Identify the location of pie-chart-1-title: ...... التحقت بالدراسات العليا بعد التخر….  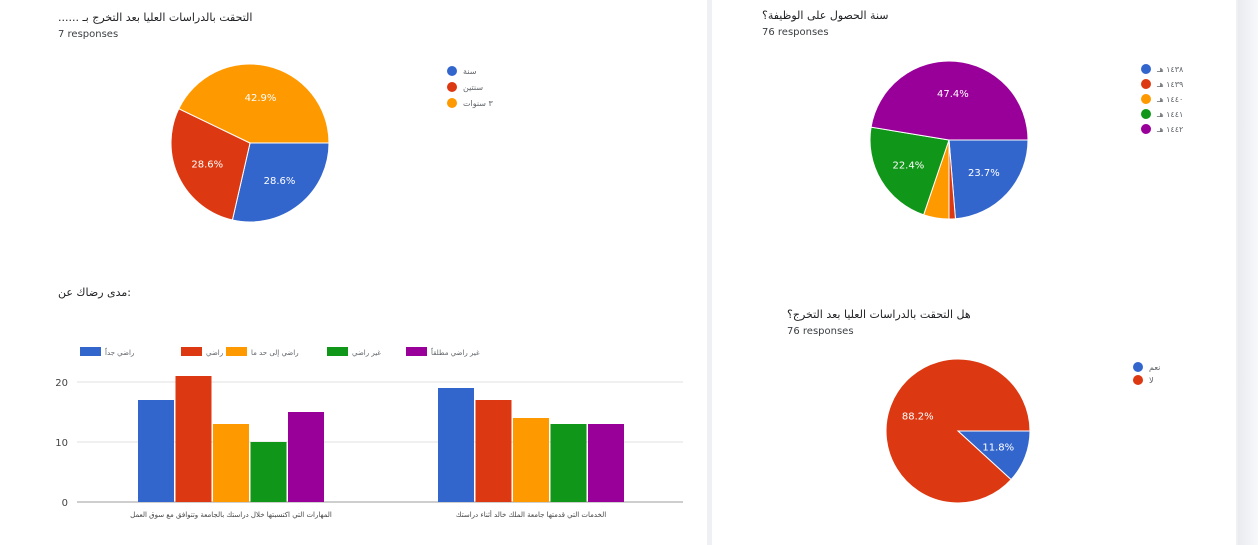
(155, 17).